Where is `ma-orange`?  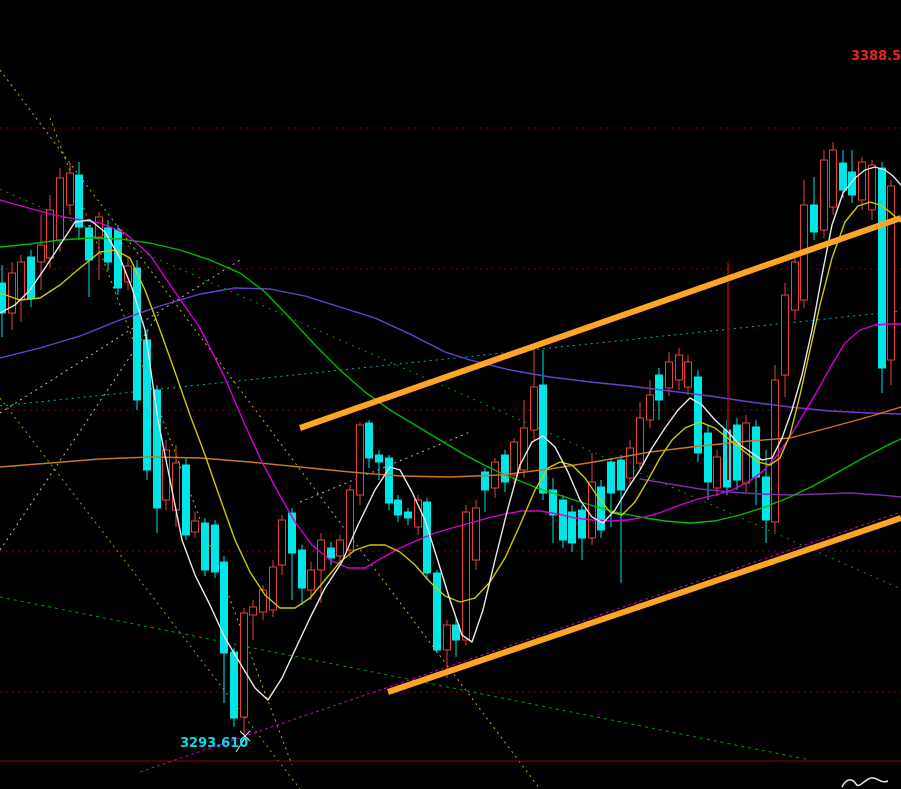 ma-orange is located at coordinates (450, 442).